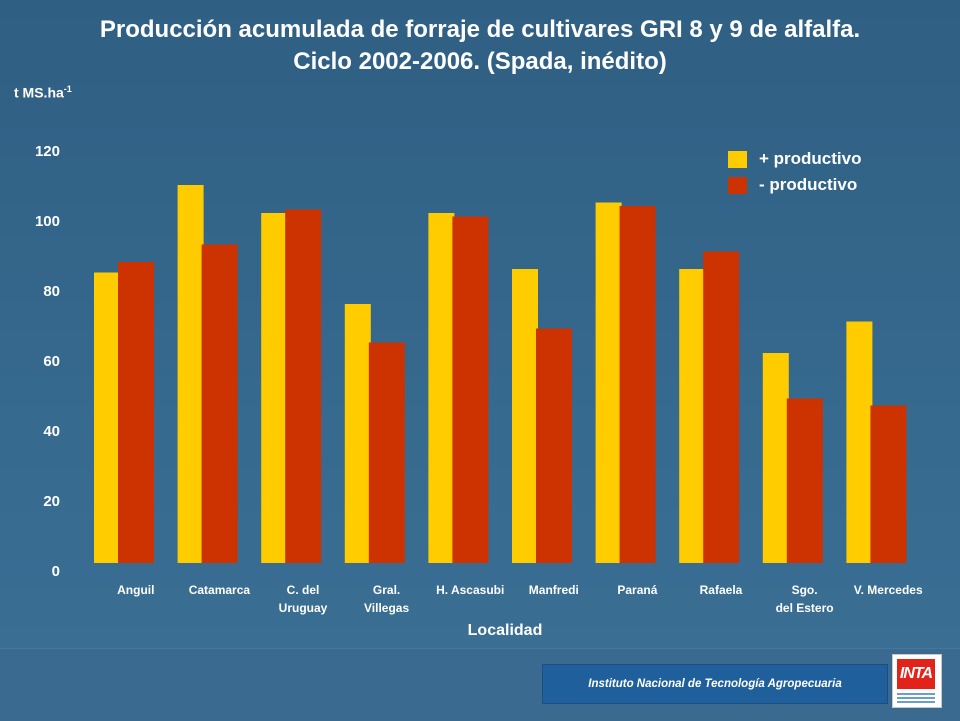  What do you see at coordinates (805, 590) in the screenshot?
I see `x-category-label-8: Sgo.` at bounding box center [805, 590].